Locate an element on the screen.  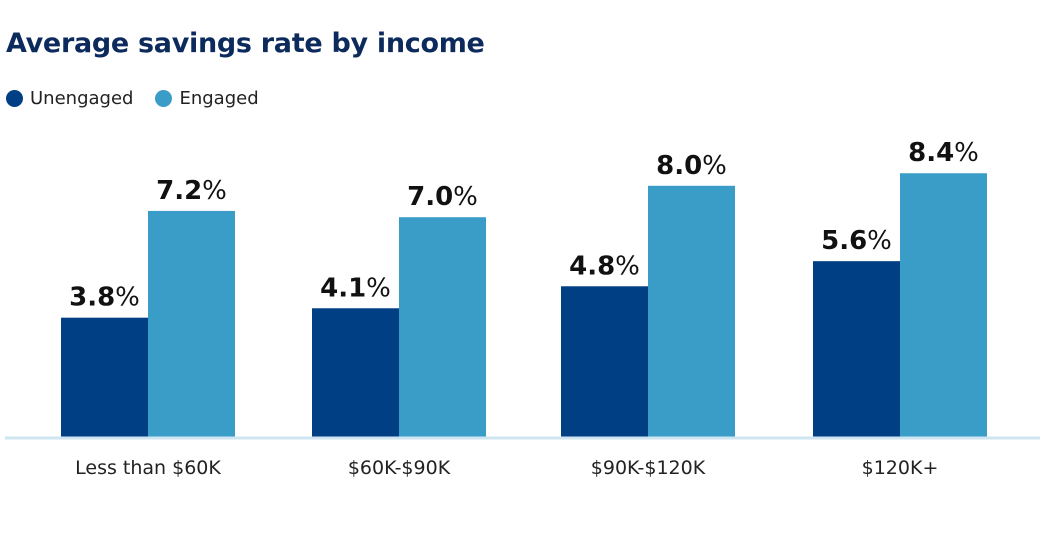
legend-item-engaged: Engaged is located at coordinates (207, 98).